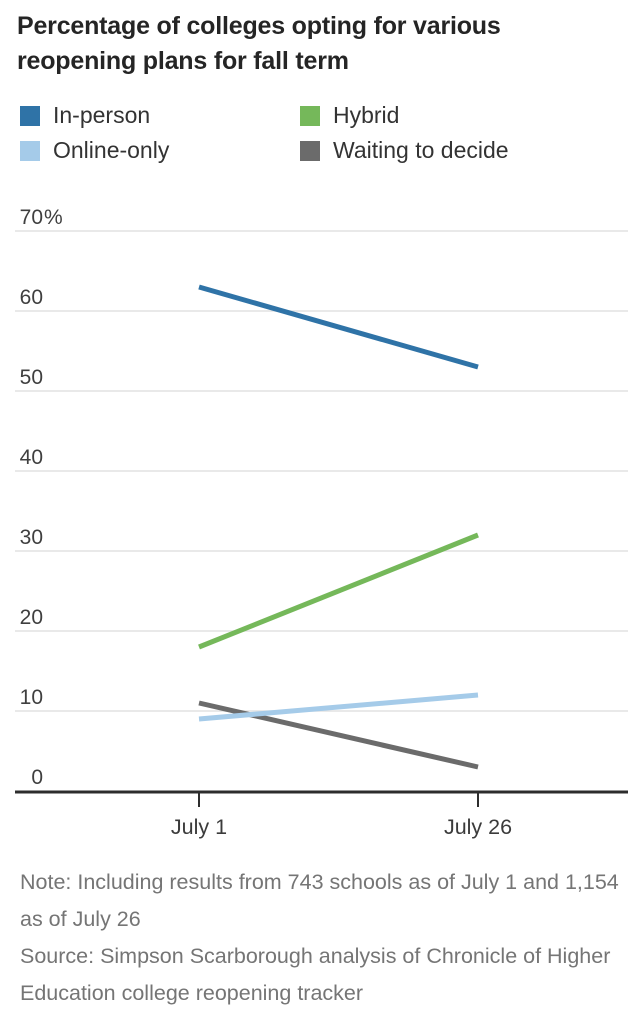 This screenshot has width=636, height=1018. Describe the element at coordinates (421, 150) in the screenshot. I see `legend-label: Waiting to decide` at that location.